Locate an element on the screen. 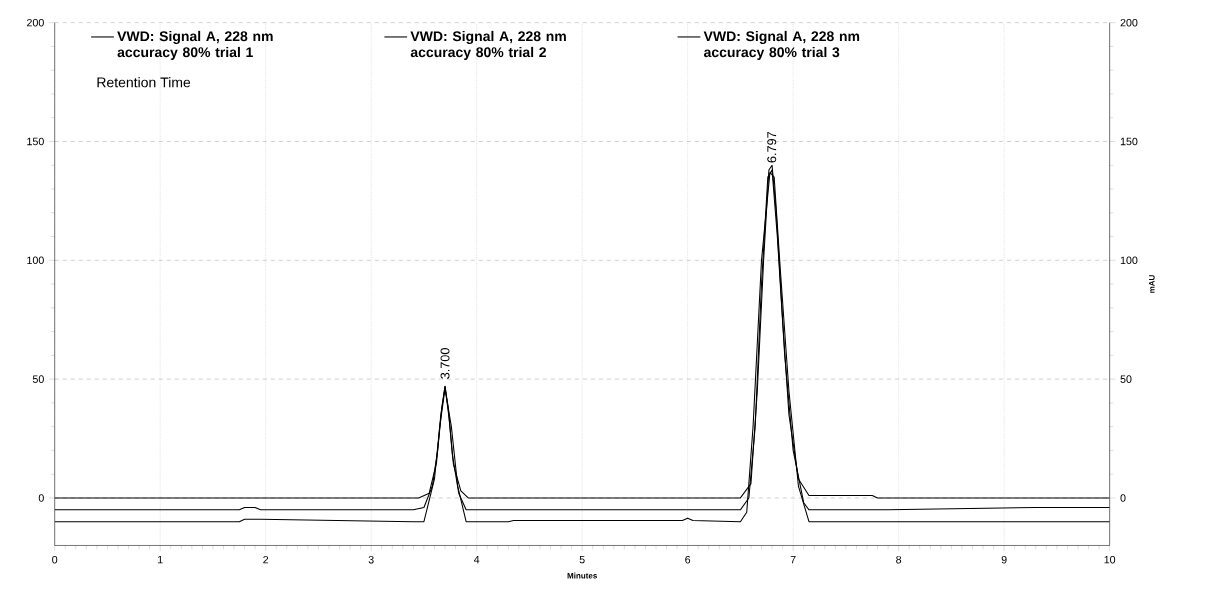  y2-tick-label: 0 is located at coordinates (1123, 497).